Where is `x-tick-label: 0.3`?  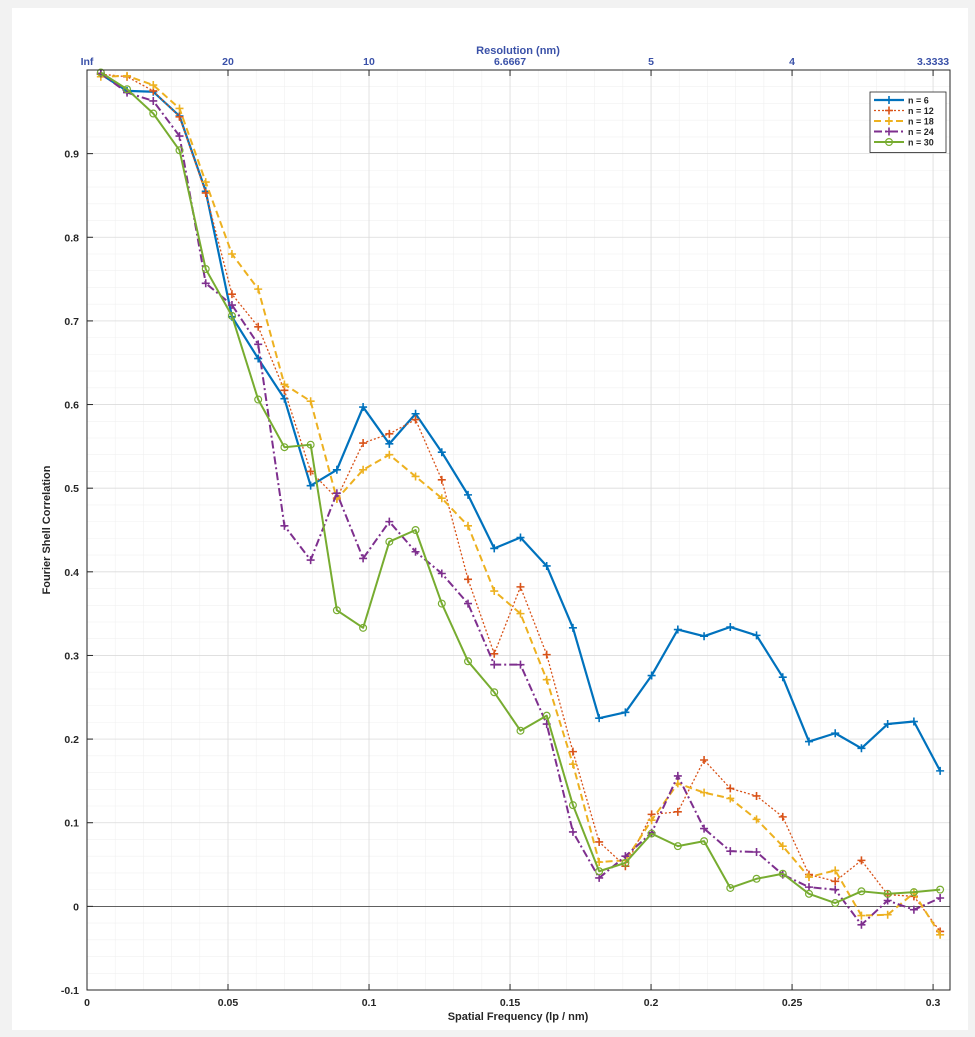
x-tick-label: 0.3 is located at coordinates (933, 1003).